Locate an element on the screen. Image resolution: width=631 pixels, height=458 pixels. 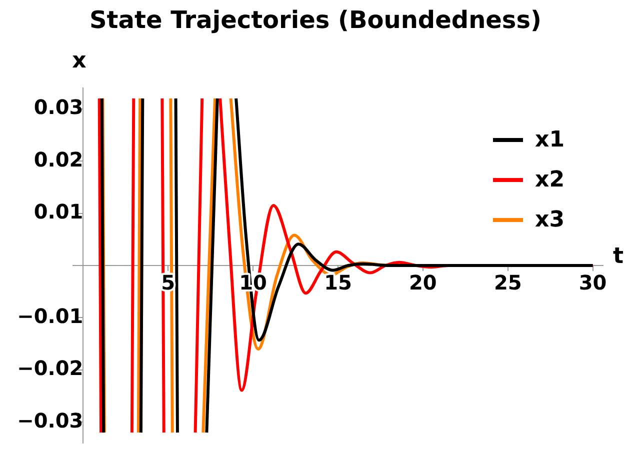
y-tick-label: 0.01 is located at coordinates (59, 211).